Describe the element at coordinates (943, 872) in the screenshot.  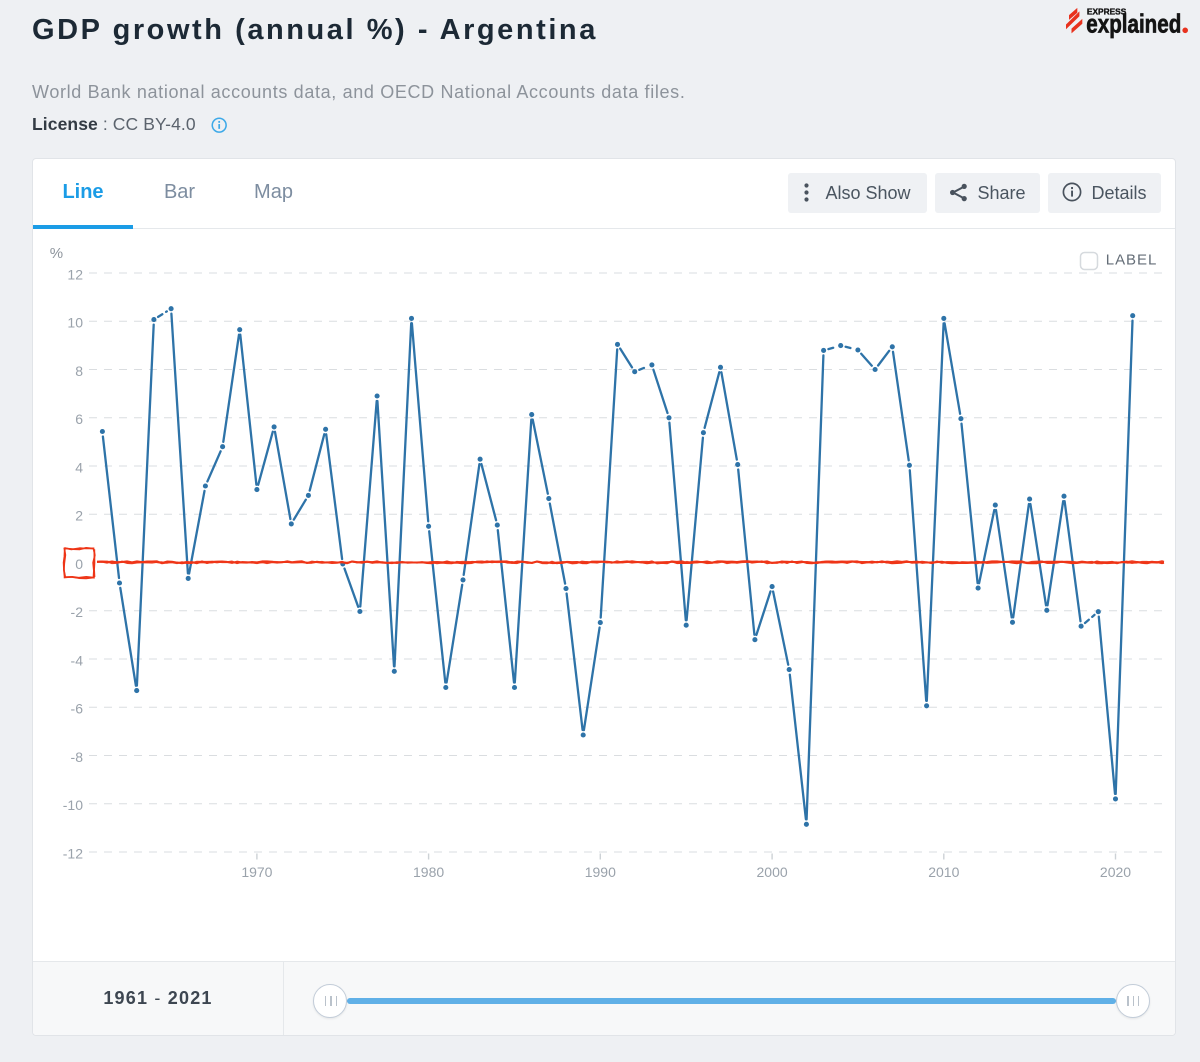
I see `svg-text: 2010` at that location.